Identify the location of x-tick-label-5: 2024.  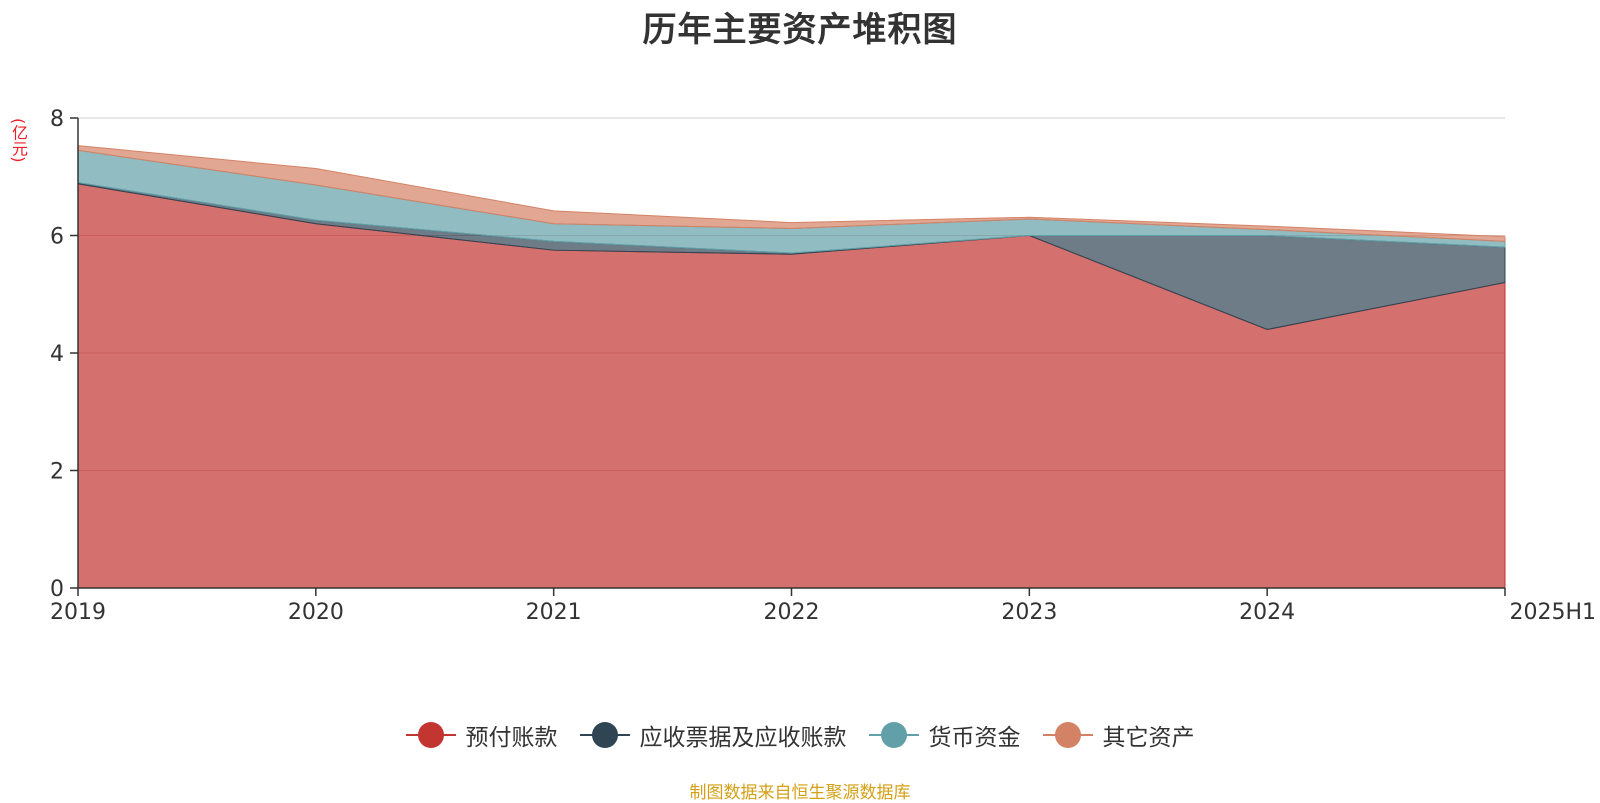
(1267, 612).